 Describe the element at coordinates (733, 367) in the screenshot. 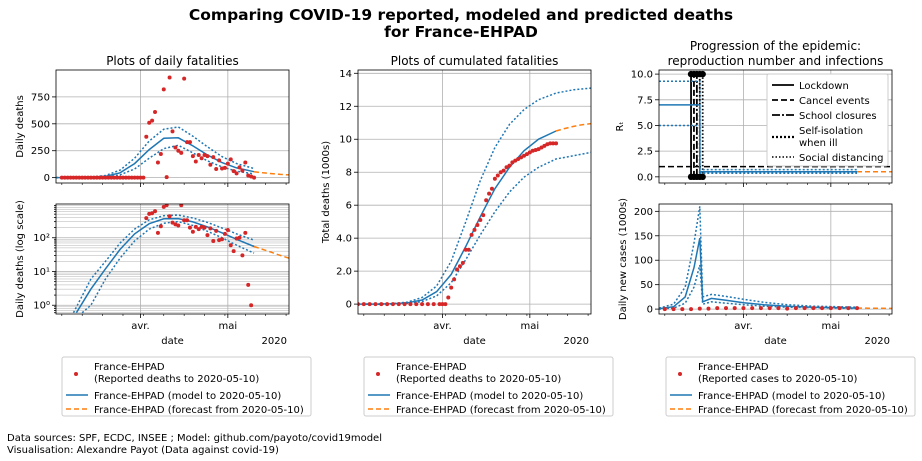

I see `legend-reported-line1: France-EHPAD` at that location.